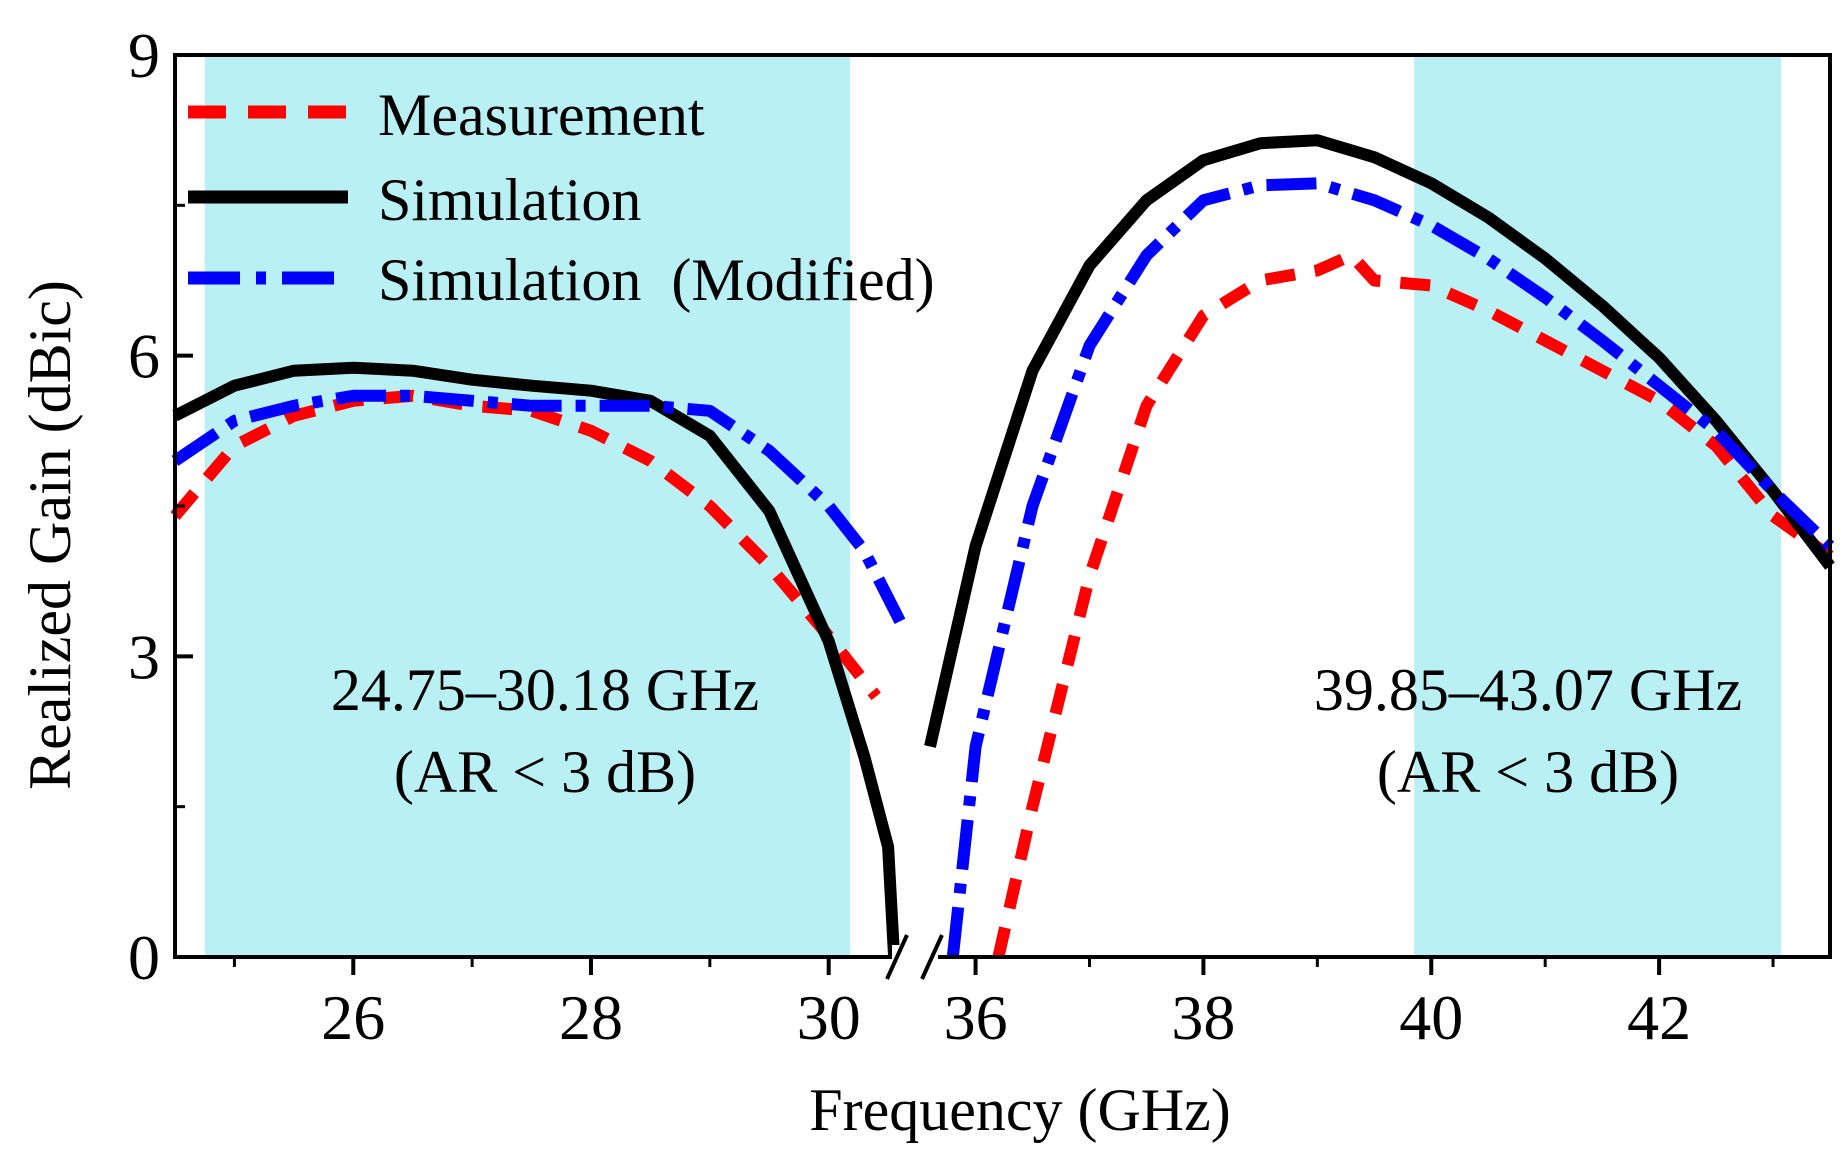 This screenshot has width=1842, height=1170. What do you see at coordinates (144, 55) in the screenshot?
I see `y-tick-label: 9` at bounding box center [144, 55].